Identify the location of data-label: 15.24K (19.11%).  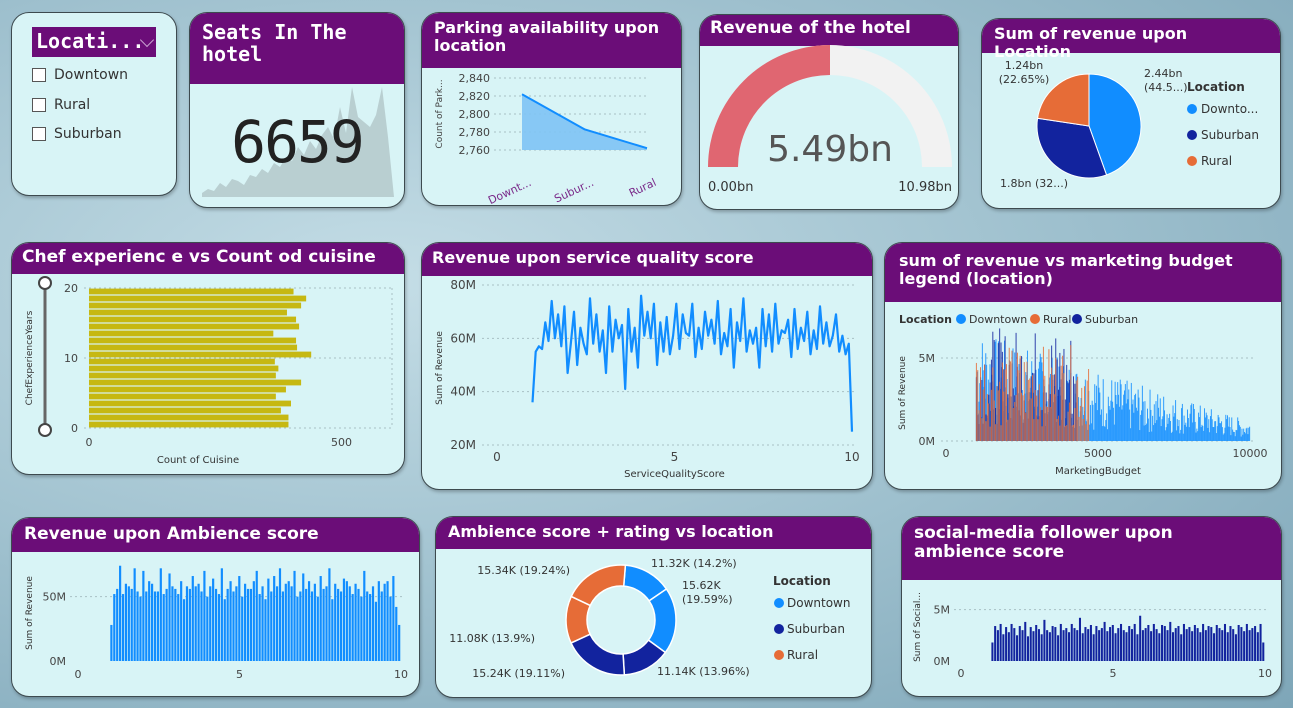
(518, 673).